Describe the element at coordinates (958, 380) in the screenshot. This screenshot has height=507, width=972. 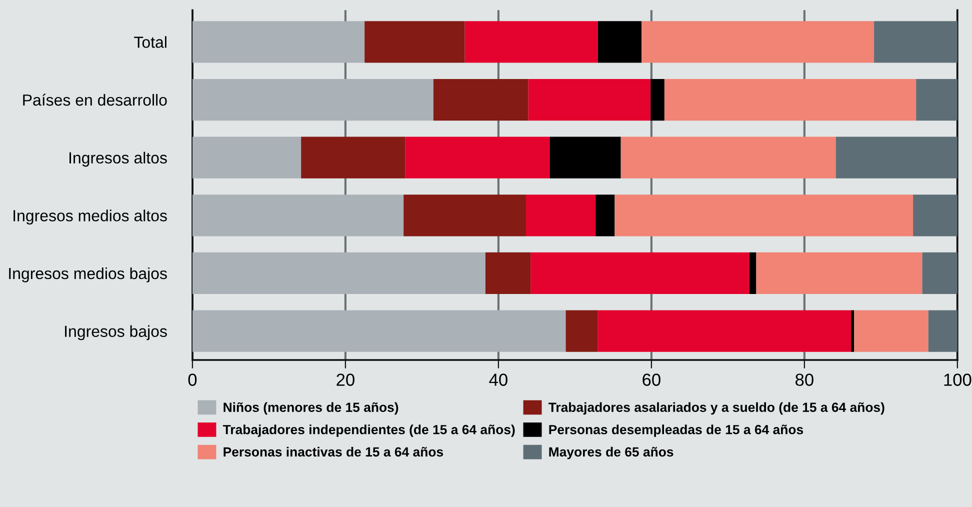
I see `x-tick-label: 100` at that location.